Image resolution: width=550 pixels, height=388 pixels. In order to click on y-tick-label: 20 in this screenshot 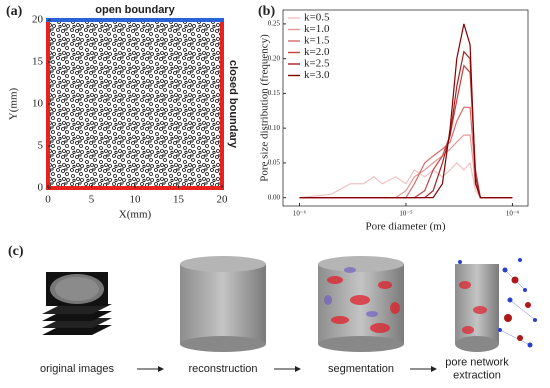, I will do `click(38, 20)`.